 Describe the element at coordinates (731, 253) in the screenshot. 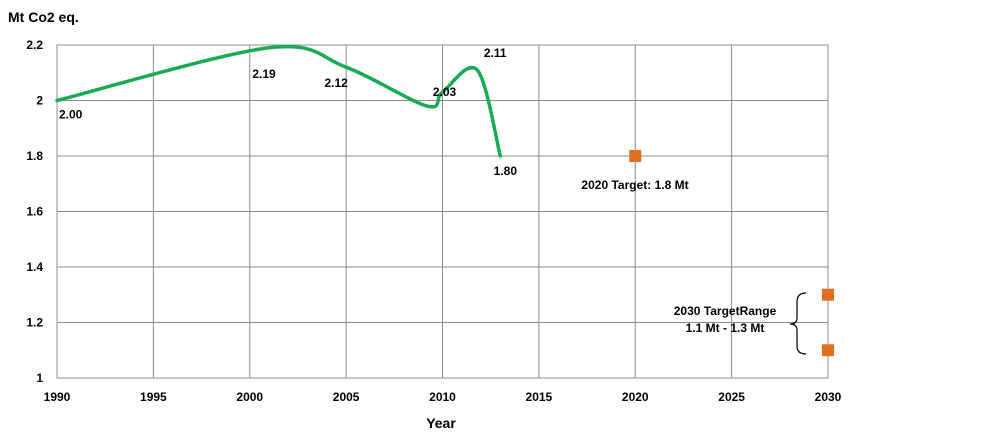

I see `target-markers` at that location.